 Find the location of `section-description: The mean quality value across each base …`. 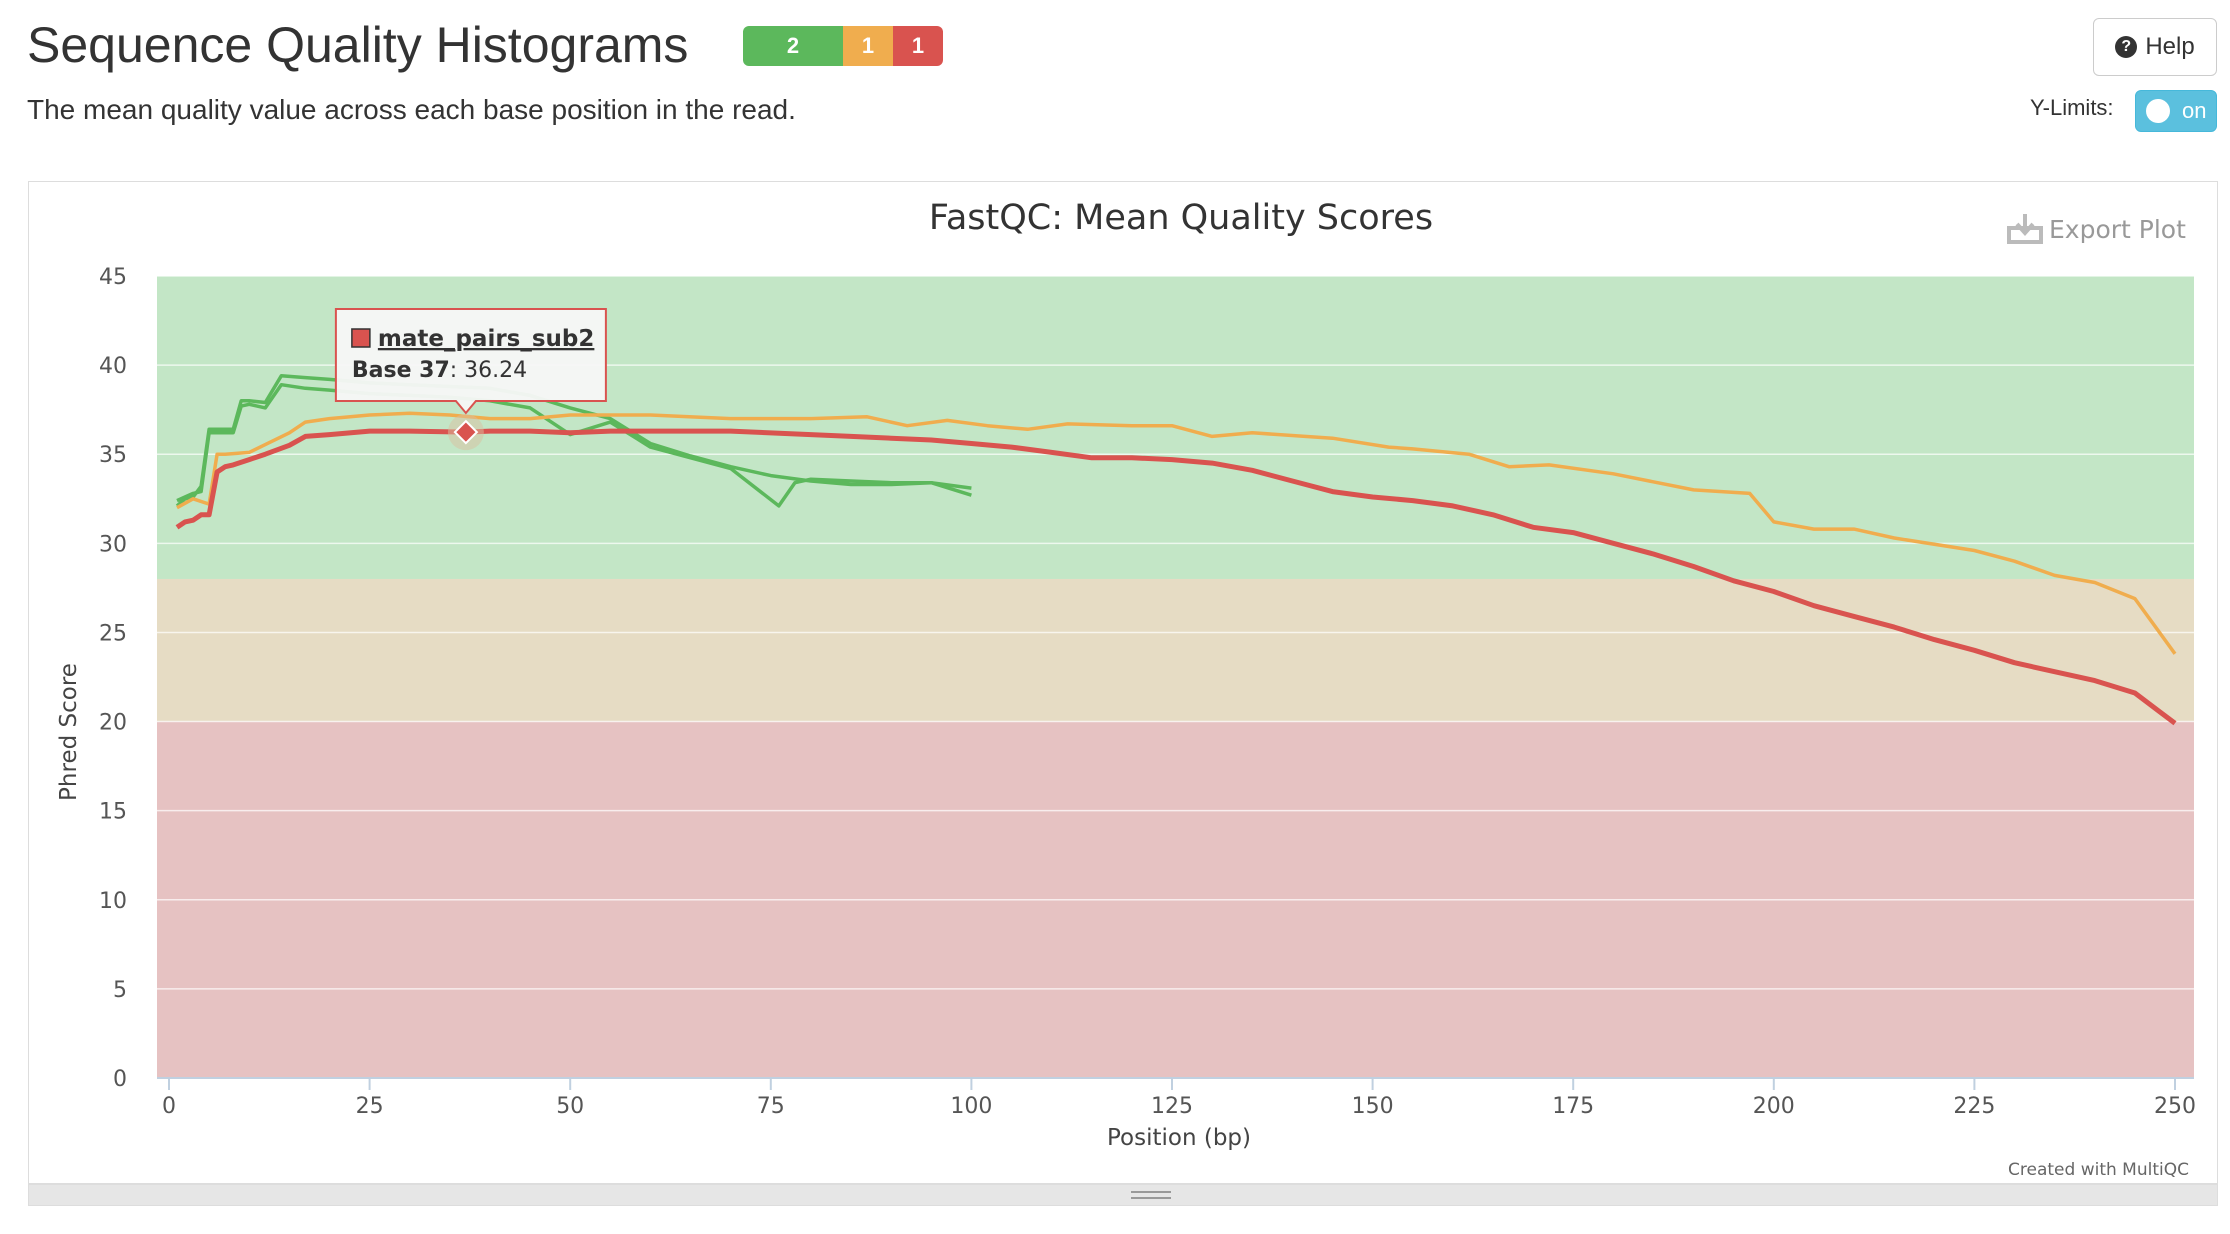

section-description: The mean quality value across each base … is located at coordinates (411, 109).